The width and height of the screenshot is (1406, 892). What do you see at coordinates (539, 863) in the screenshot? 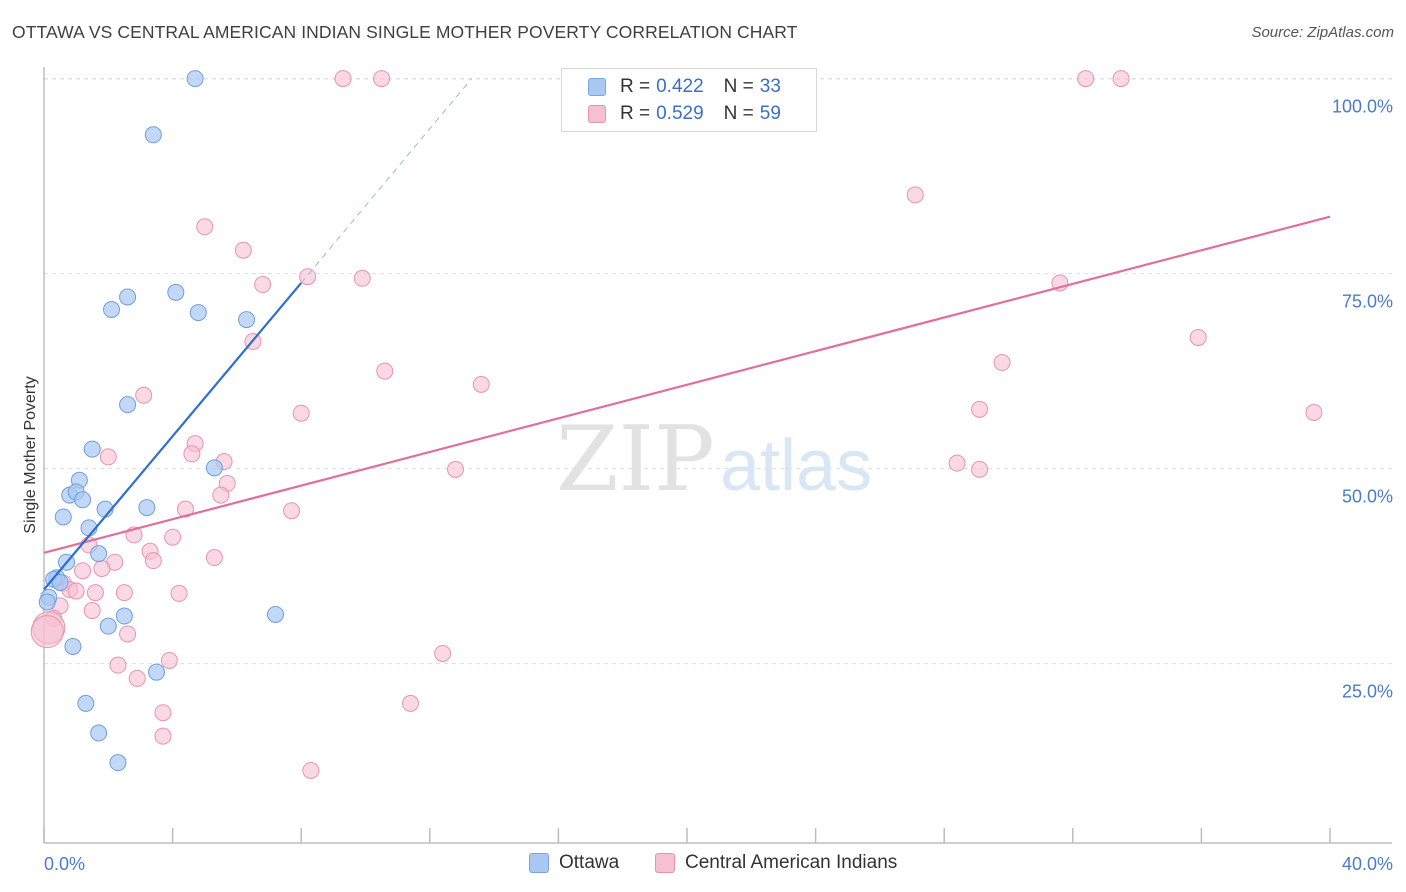
I see `ottawa-swatch` at bounding box center [539, 863].